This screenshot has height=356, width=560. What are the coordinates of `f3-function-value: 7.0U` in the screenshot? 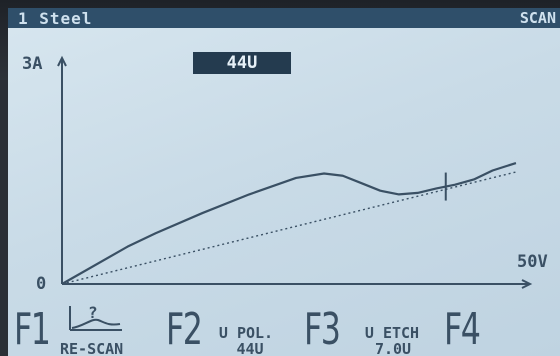 It's located at (393, 348).